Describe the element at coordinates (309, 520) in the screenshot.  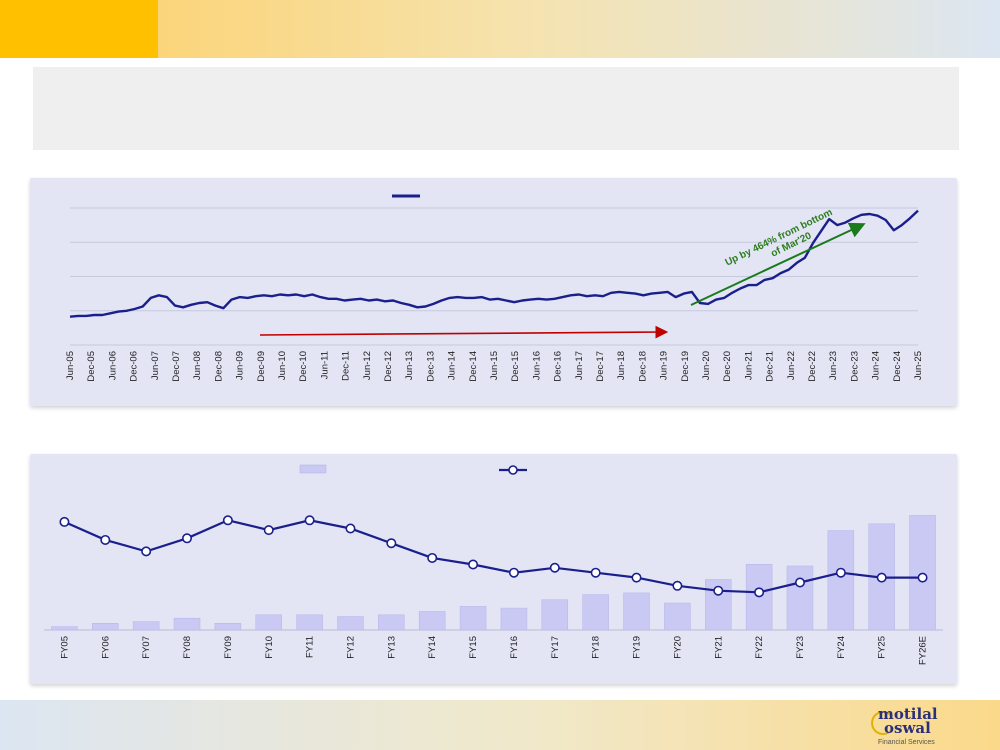
I see `line-point-FY11` at that location.